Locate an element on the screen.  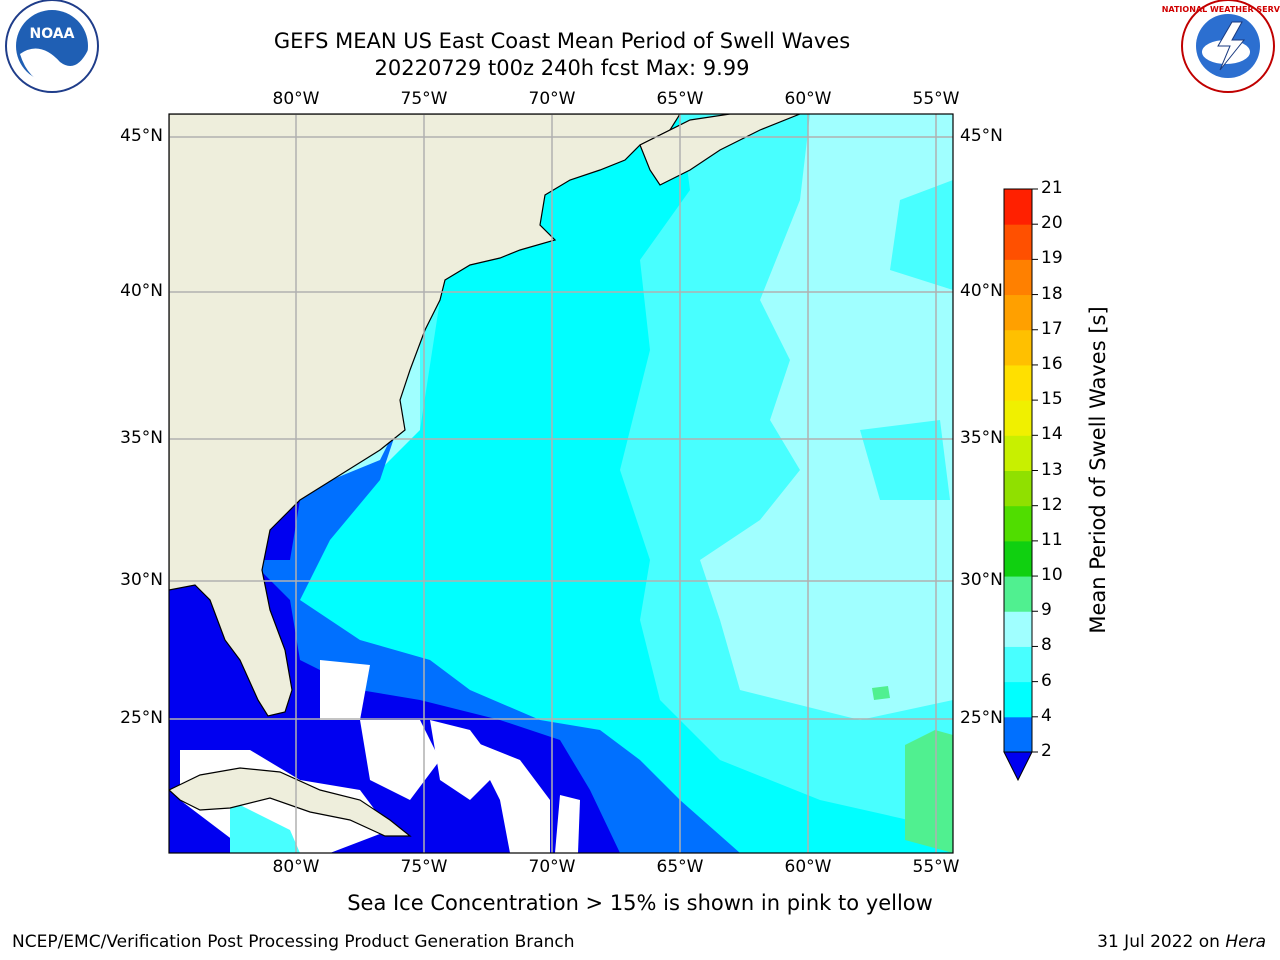
lat-tick-right: 40°N is located at coordinates (981, 291).